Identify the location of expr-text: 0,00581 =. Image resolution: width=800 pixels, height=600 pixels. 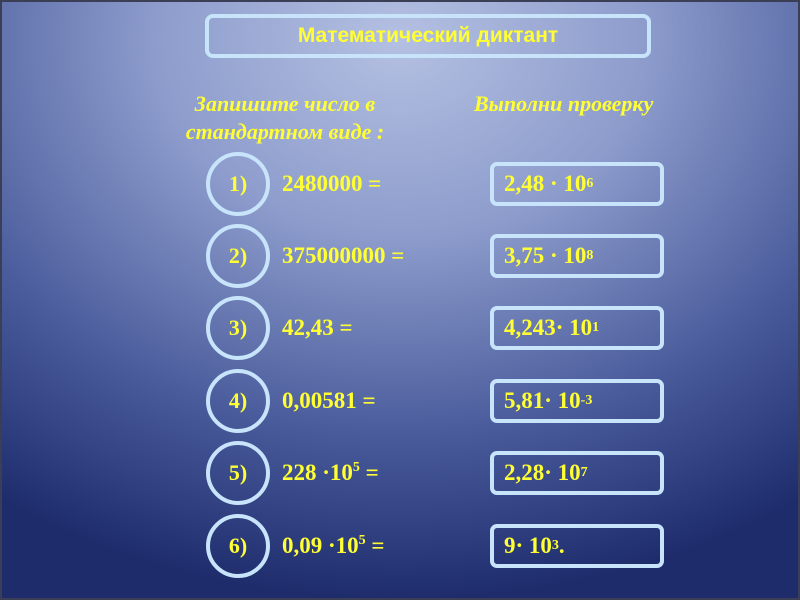
(329, 400).